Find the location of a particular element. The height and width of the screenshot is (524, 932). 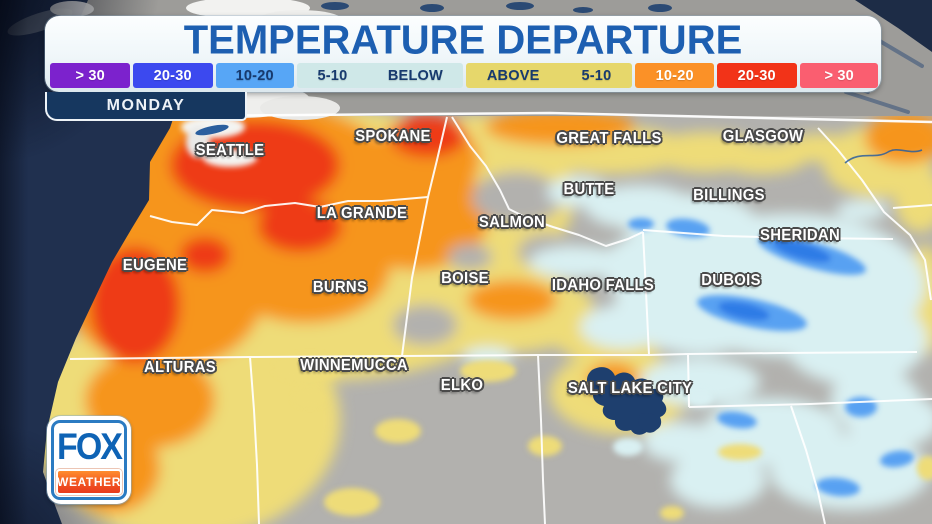

legend-segment-above-10-20: 10-20 is located at coordinates (674, 75).